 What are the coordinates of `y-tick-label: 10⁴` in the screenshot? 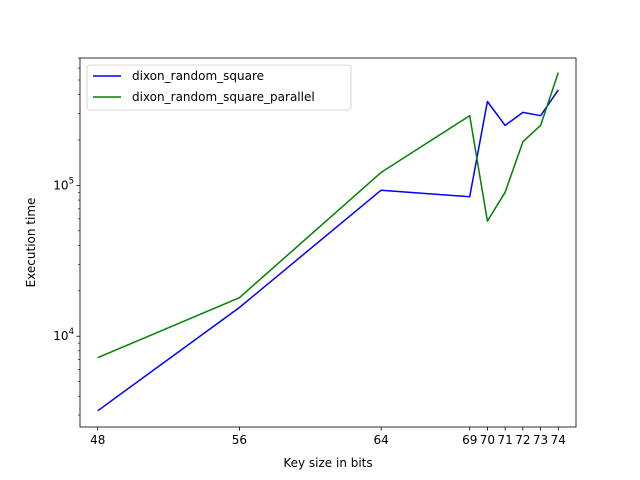 It's located at (63, 335).